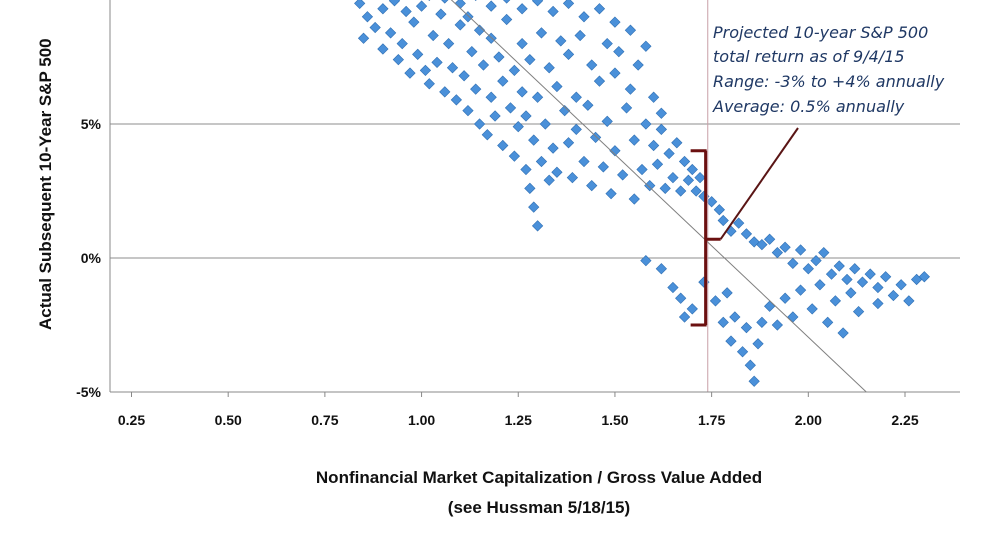  Describe the element at coordinates (711, 420) in the screenshot. I see `x-tick-label: 1.75` at that location.